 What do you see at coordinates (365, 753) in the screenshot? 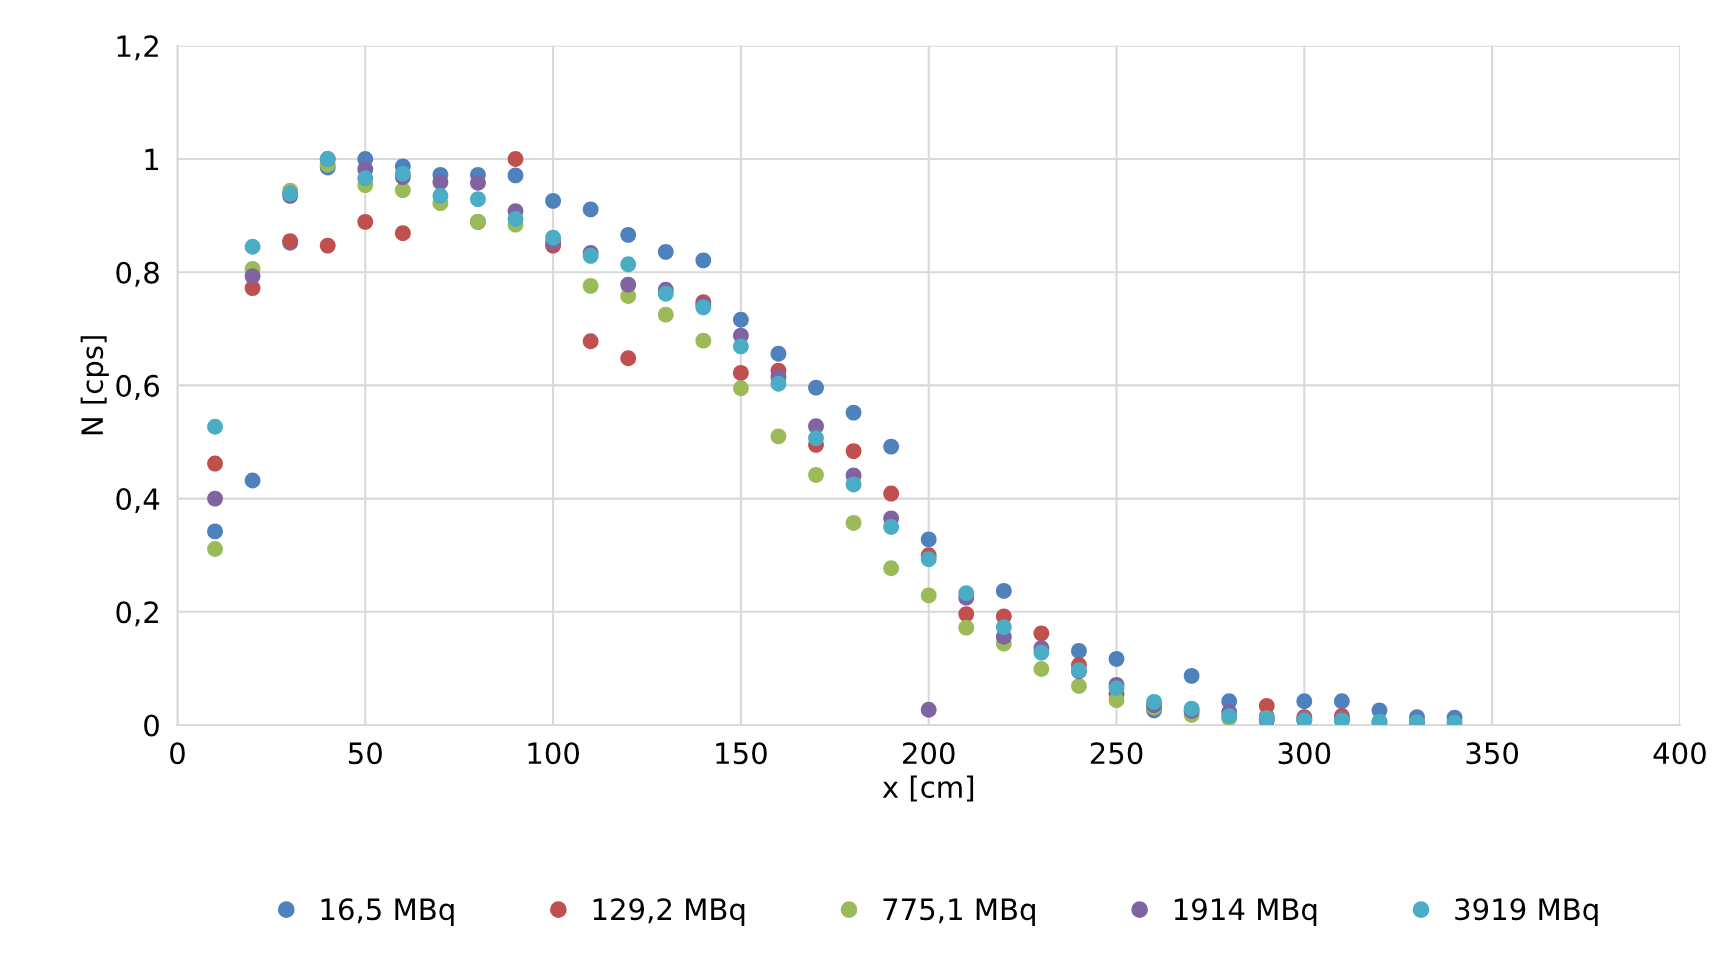
I see `x-tick-label: 50` at bounding box center [365, 753].